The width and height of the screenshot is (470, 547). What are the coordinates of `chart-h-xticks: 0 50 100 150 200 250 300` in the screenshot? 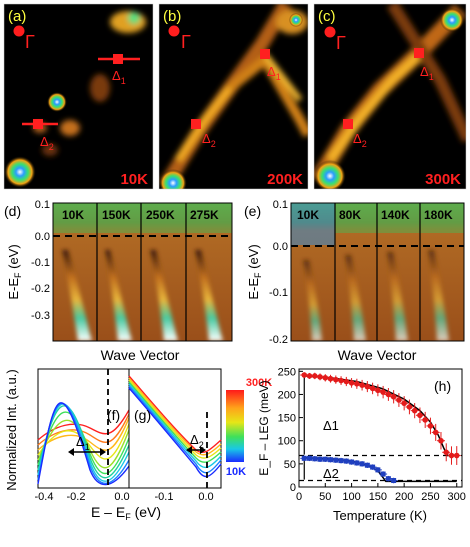 It's located at (381, 493).